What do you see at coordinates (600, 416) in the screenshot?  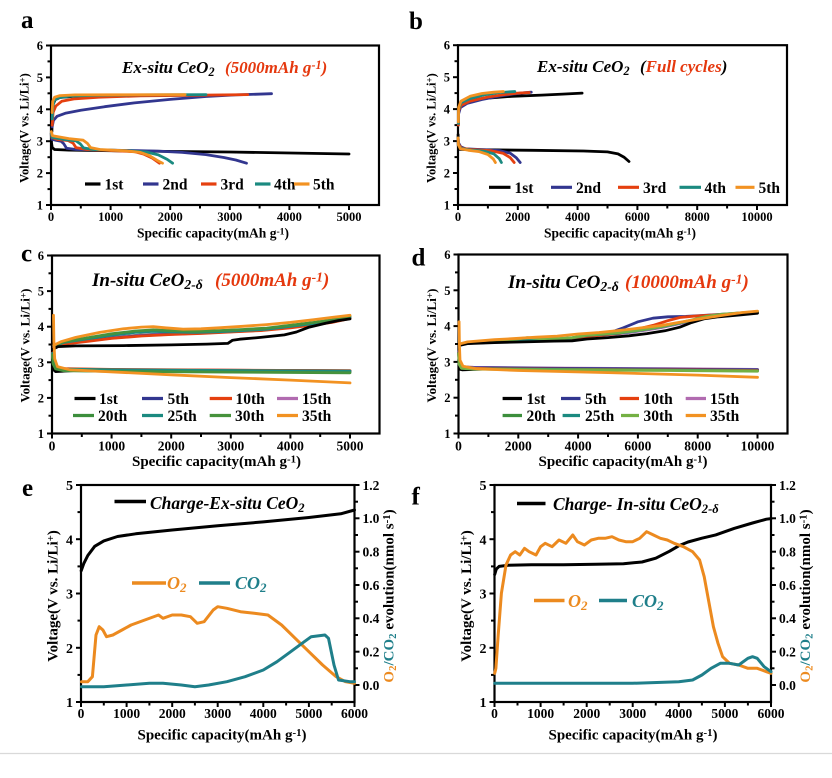 I see `svg-text: 25th` at bounding box center [600, 416].